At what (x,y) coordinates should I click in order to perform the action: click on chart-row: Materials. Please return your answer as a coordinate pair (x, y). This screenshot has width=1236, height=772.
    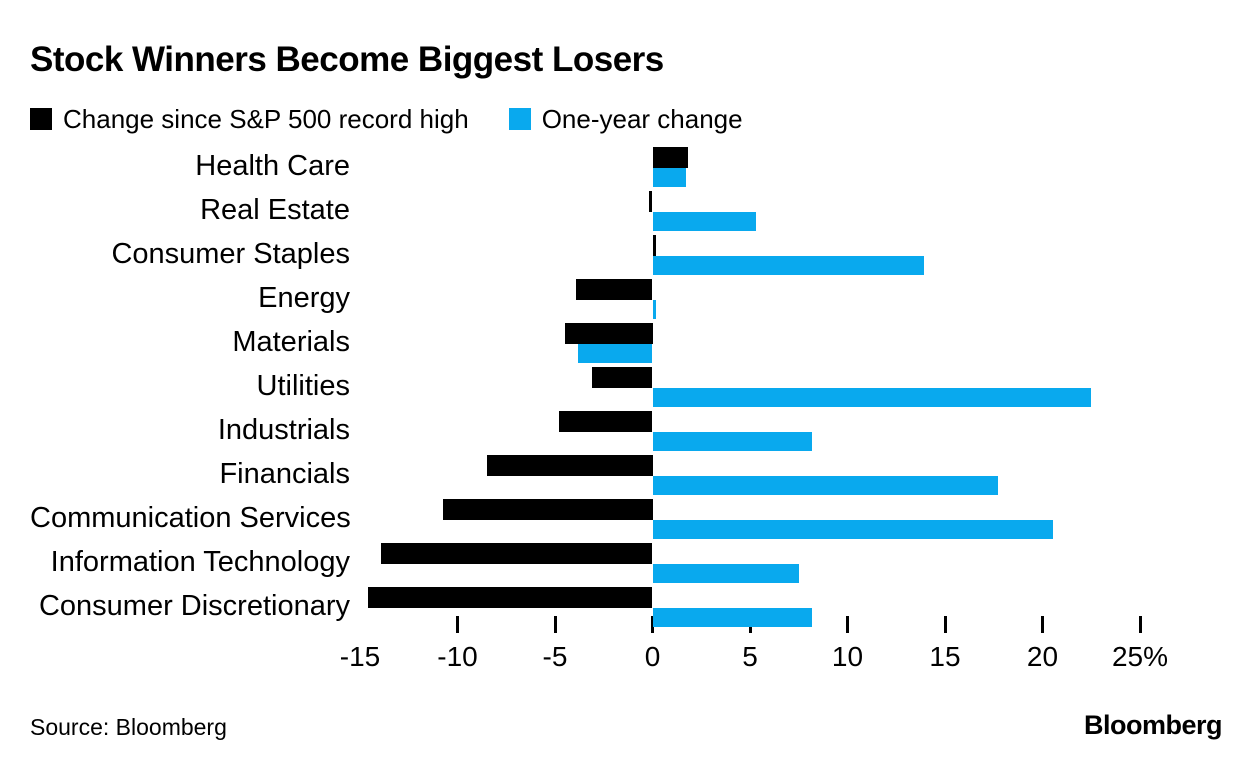
    Looking at the image, I should click on (618, 343).